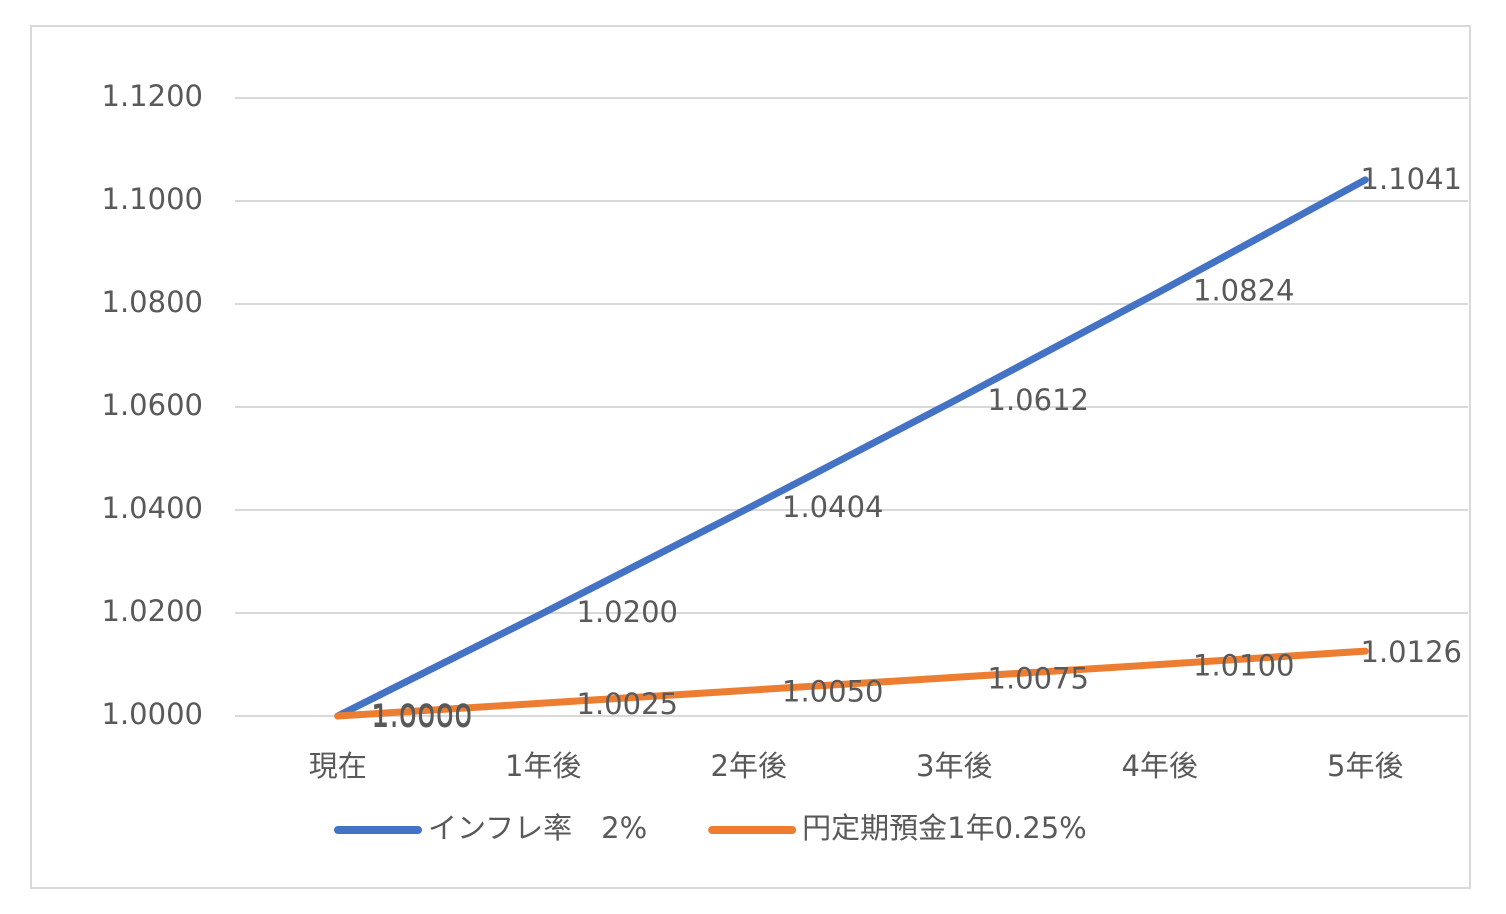  What do you see at coordinates (152, 302) in the screenshot?
I see `y-tick-label: 1.0800` at bounding box center [152, 302].